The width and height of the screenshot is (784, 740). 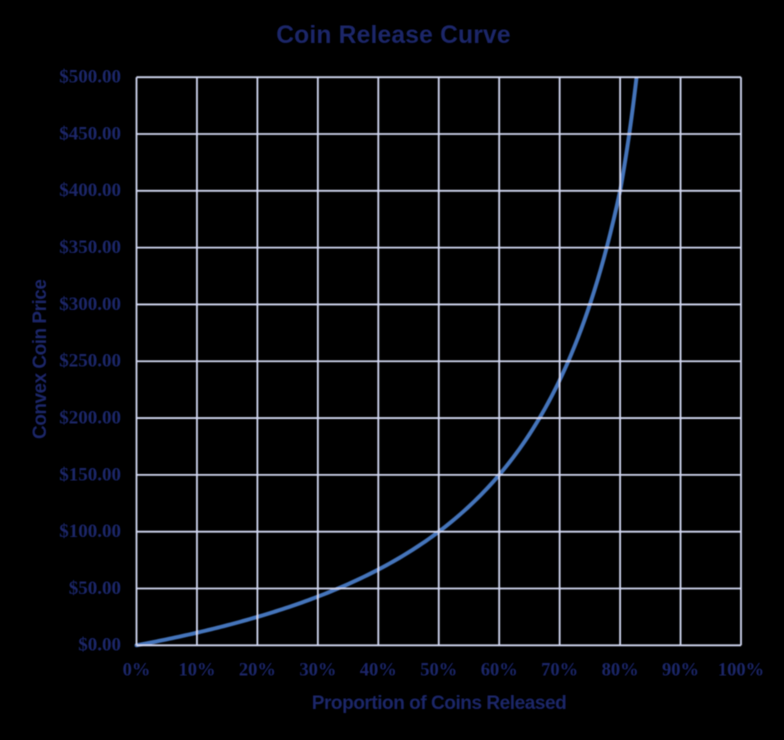 What do you see at coordinates (439, 703) in the screenshot?
I see `svg-text: Proportion of Coins Released` at bounding box center [439, 703].